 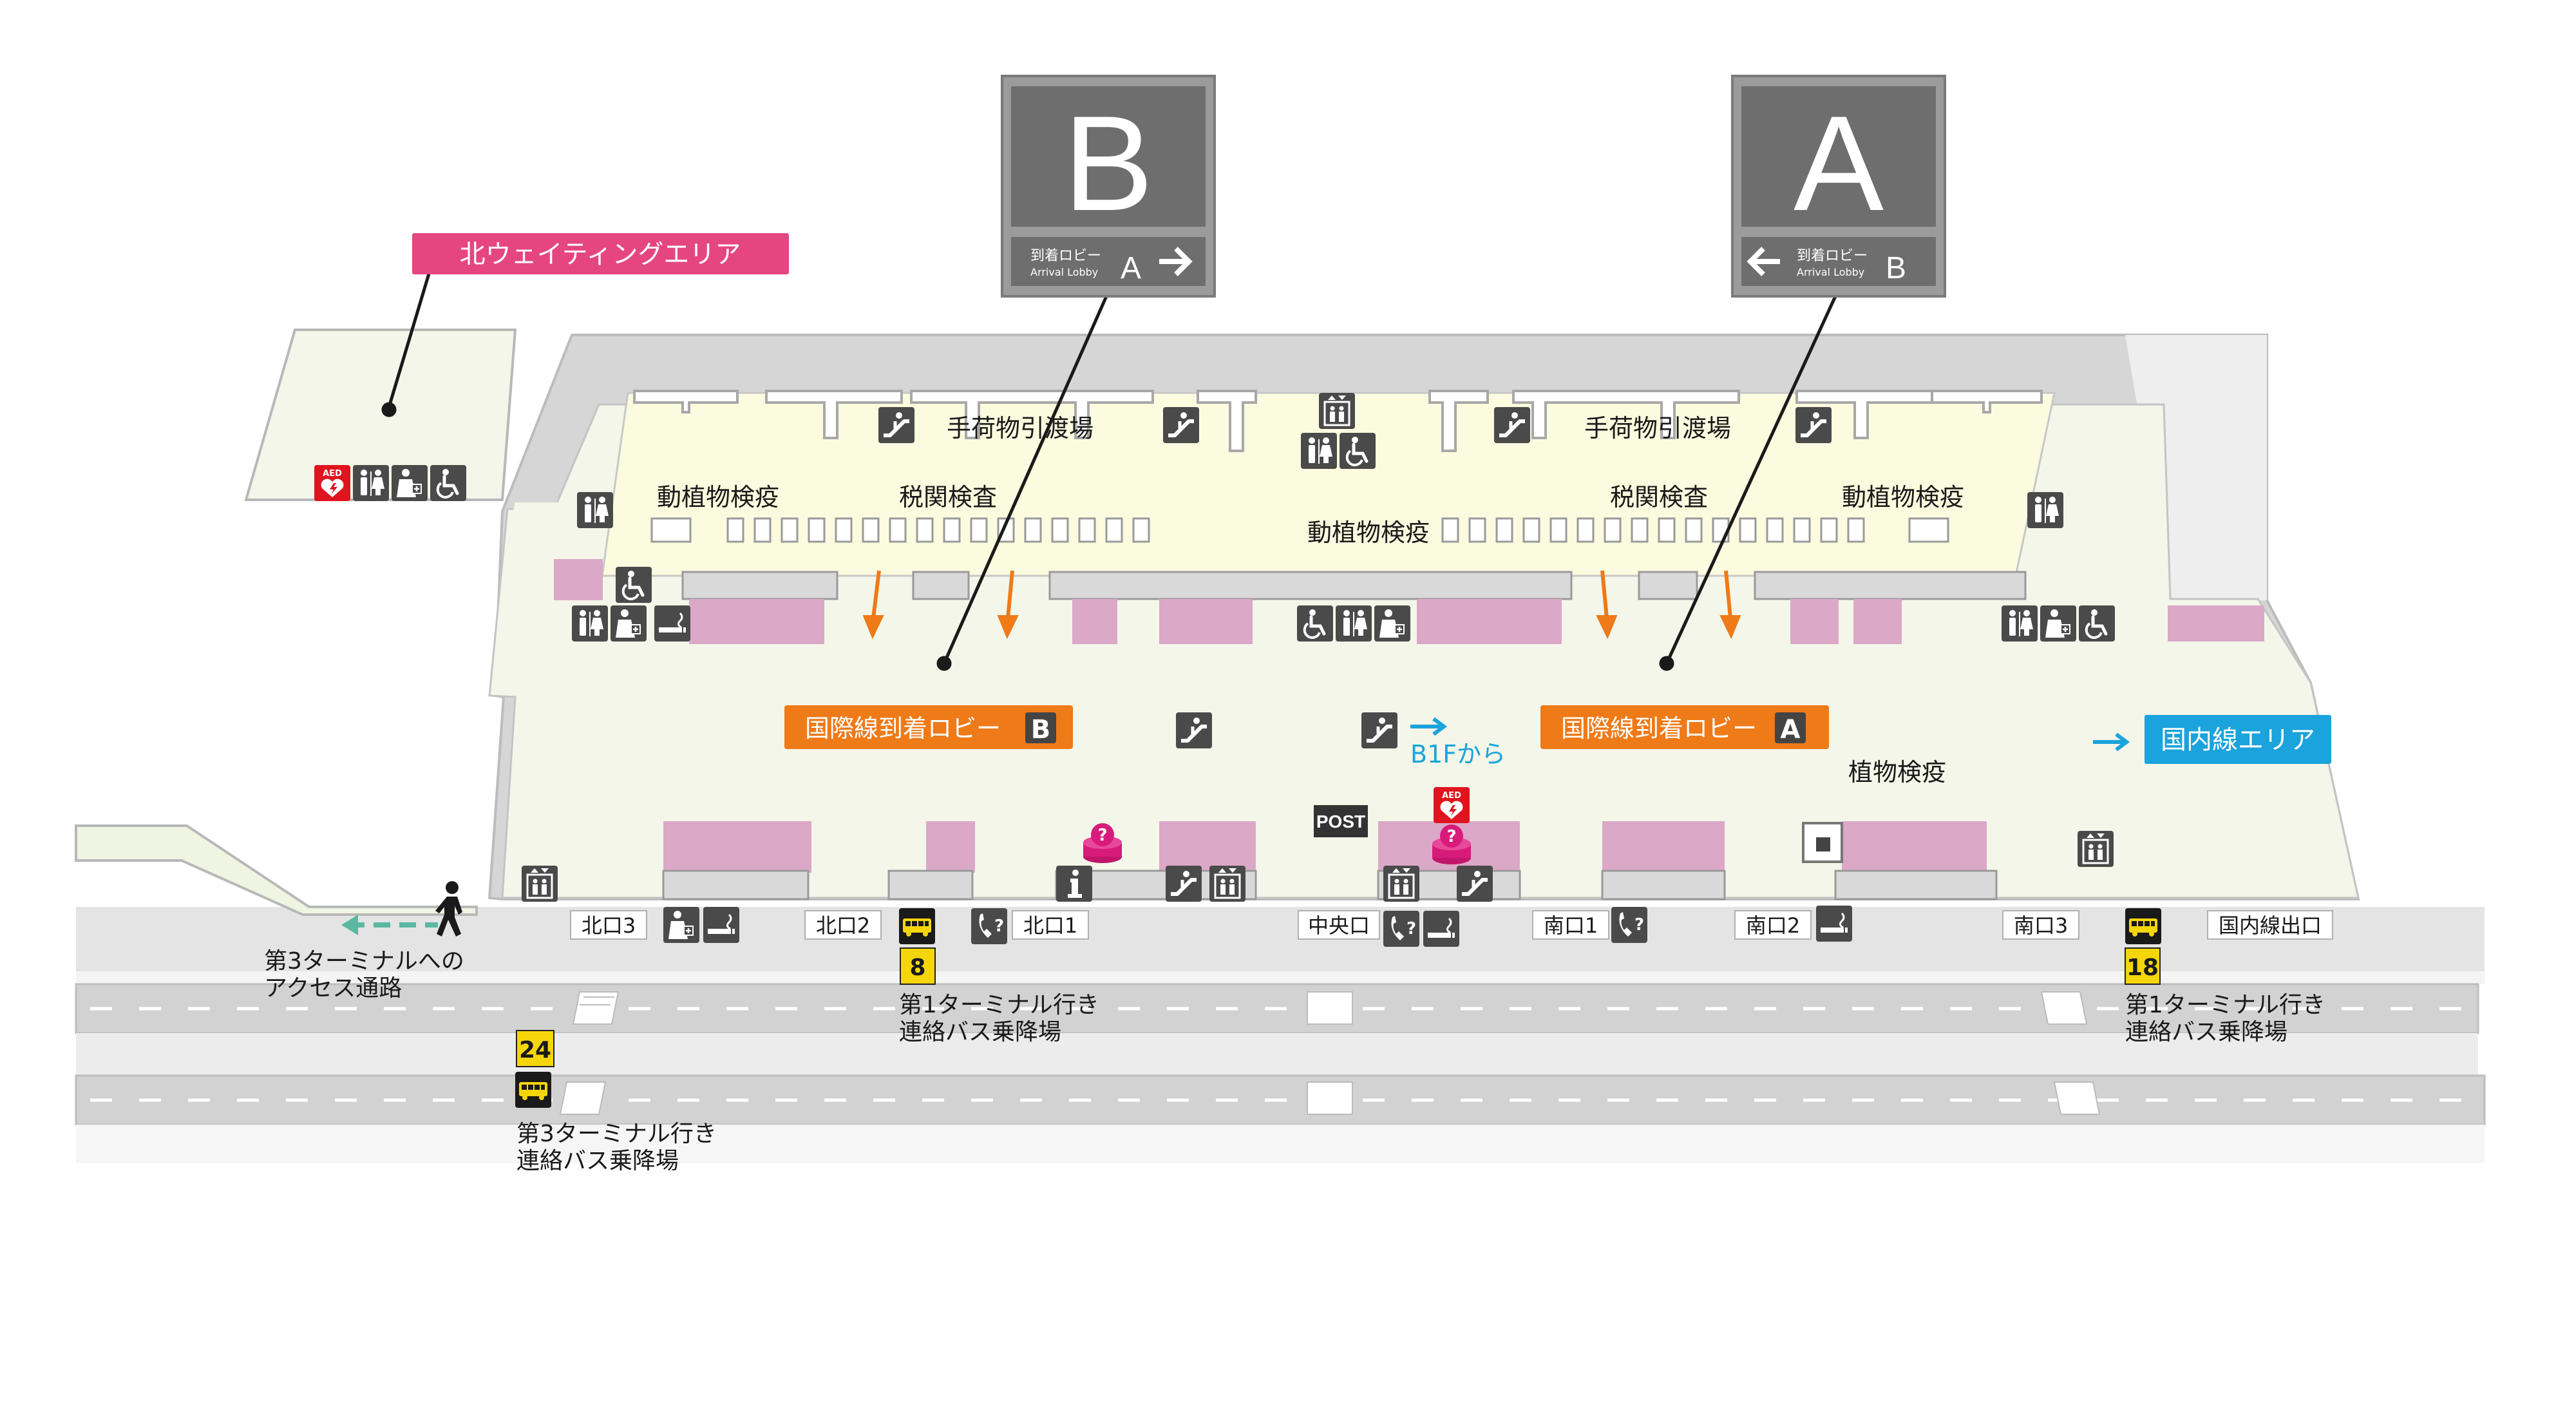 I want to click on exit-domestic: 国内線出口, so click(x=2270, y=925).